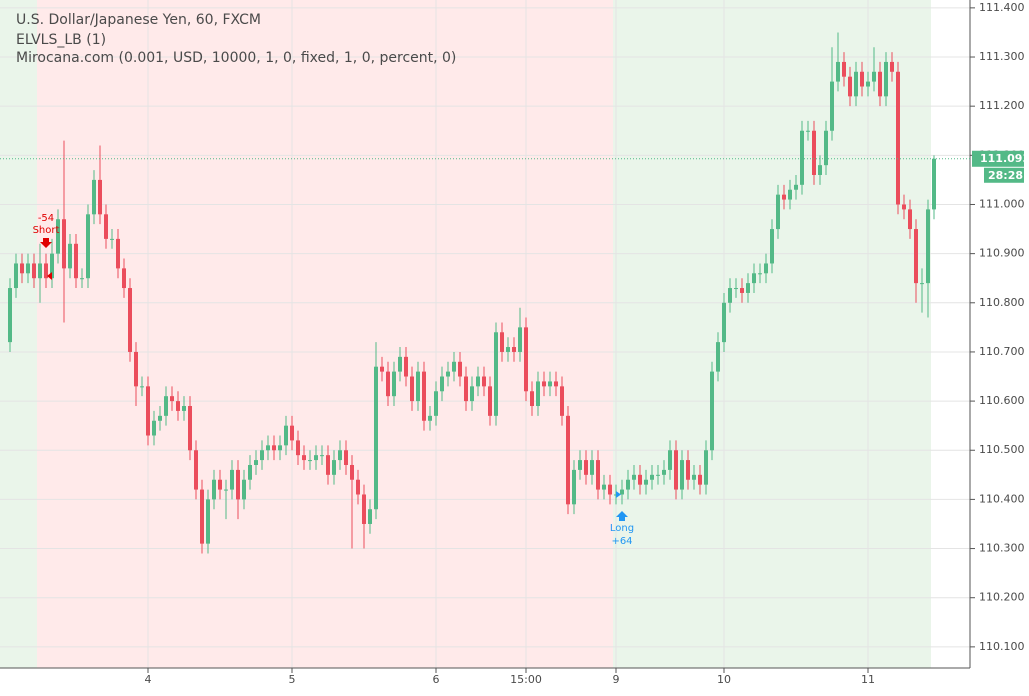 Image resolution: width=1029 pixels, height=696 pixels. Describe the element at coordinates (292, 679) in the screenshot. I see `x-tick-label: 5` at that location.